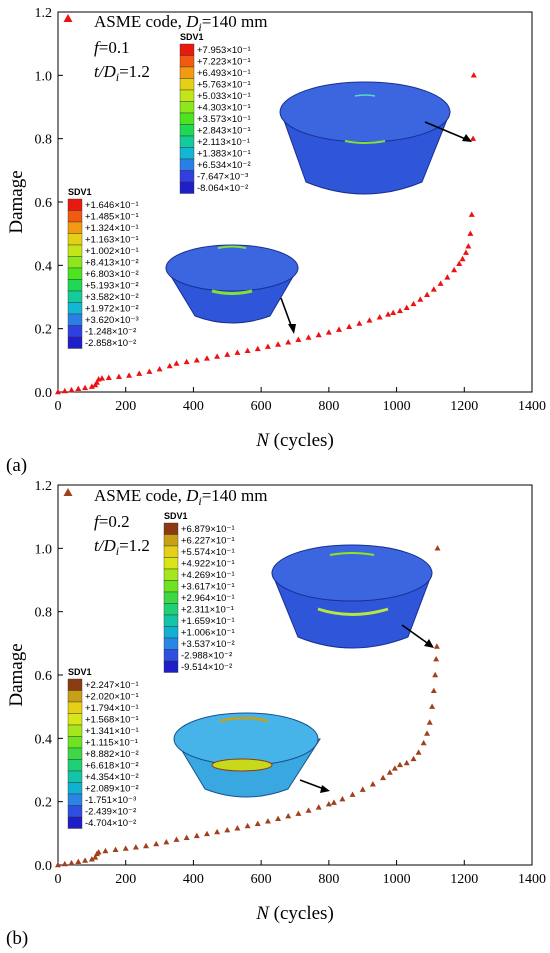  I want to click on y-axis-label-a: Damage, so click(16, 201).